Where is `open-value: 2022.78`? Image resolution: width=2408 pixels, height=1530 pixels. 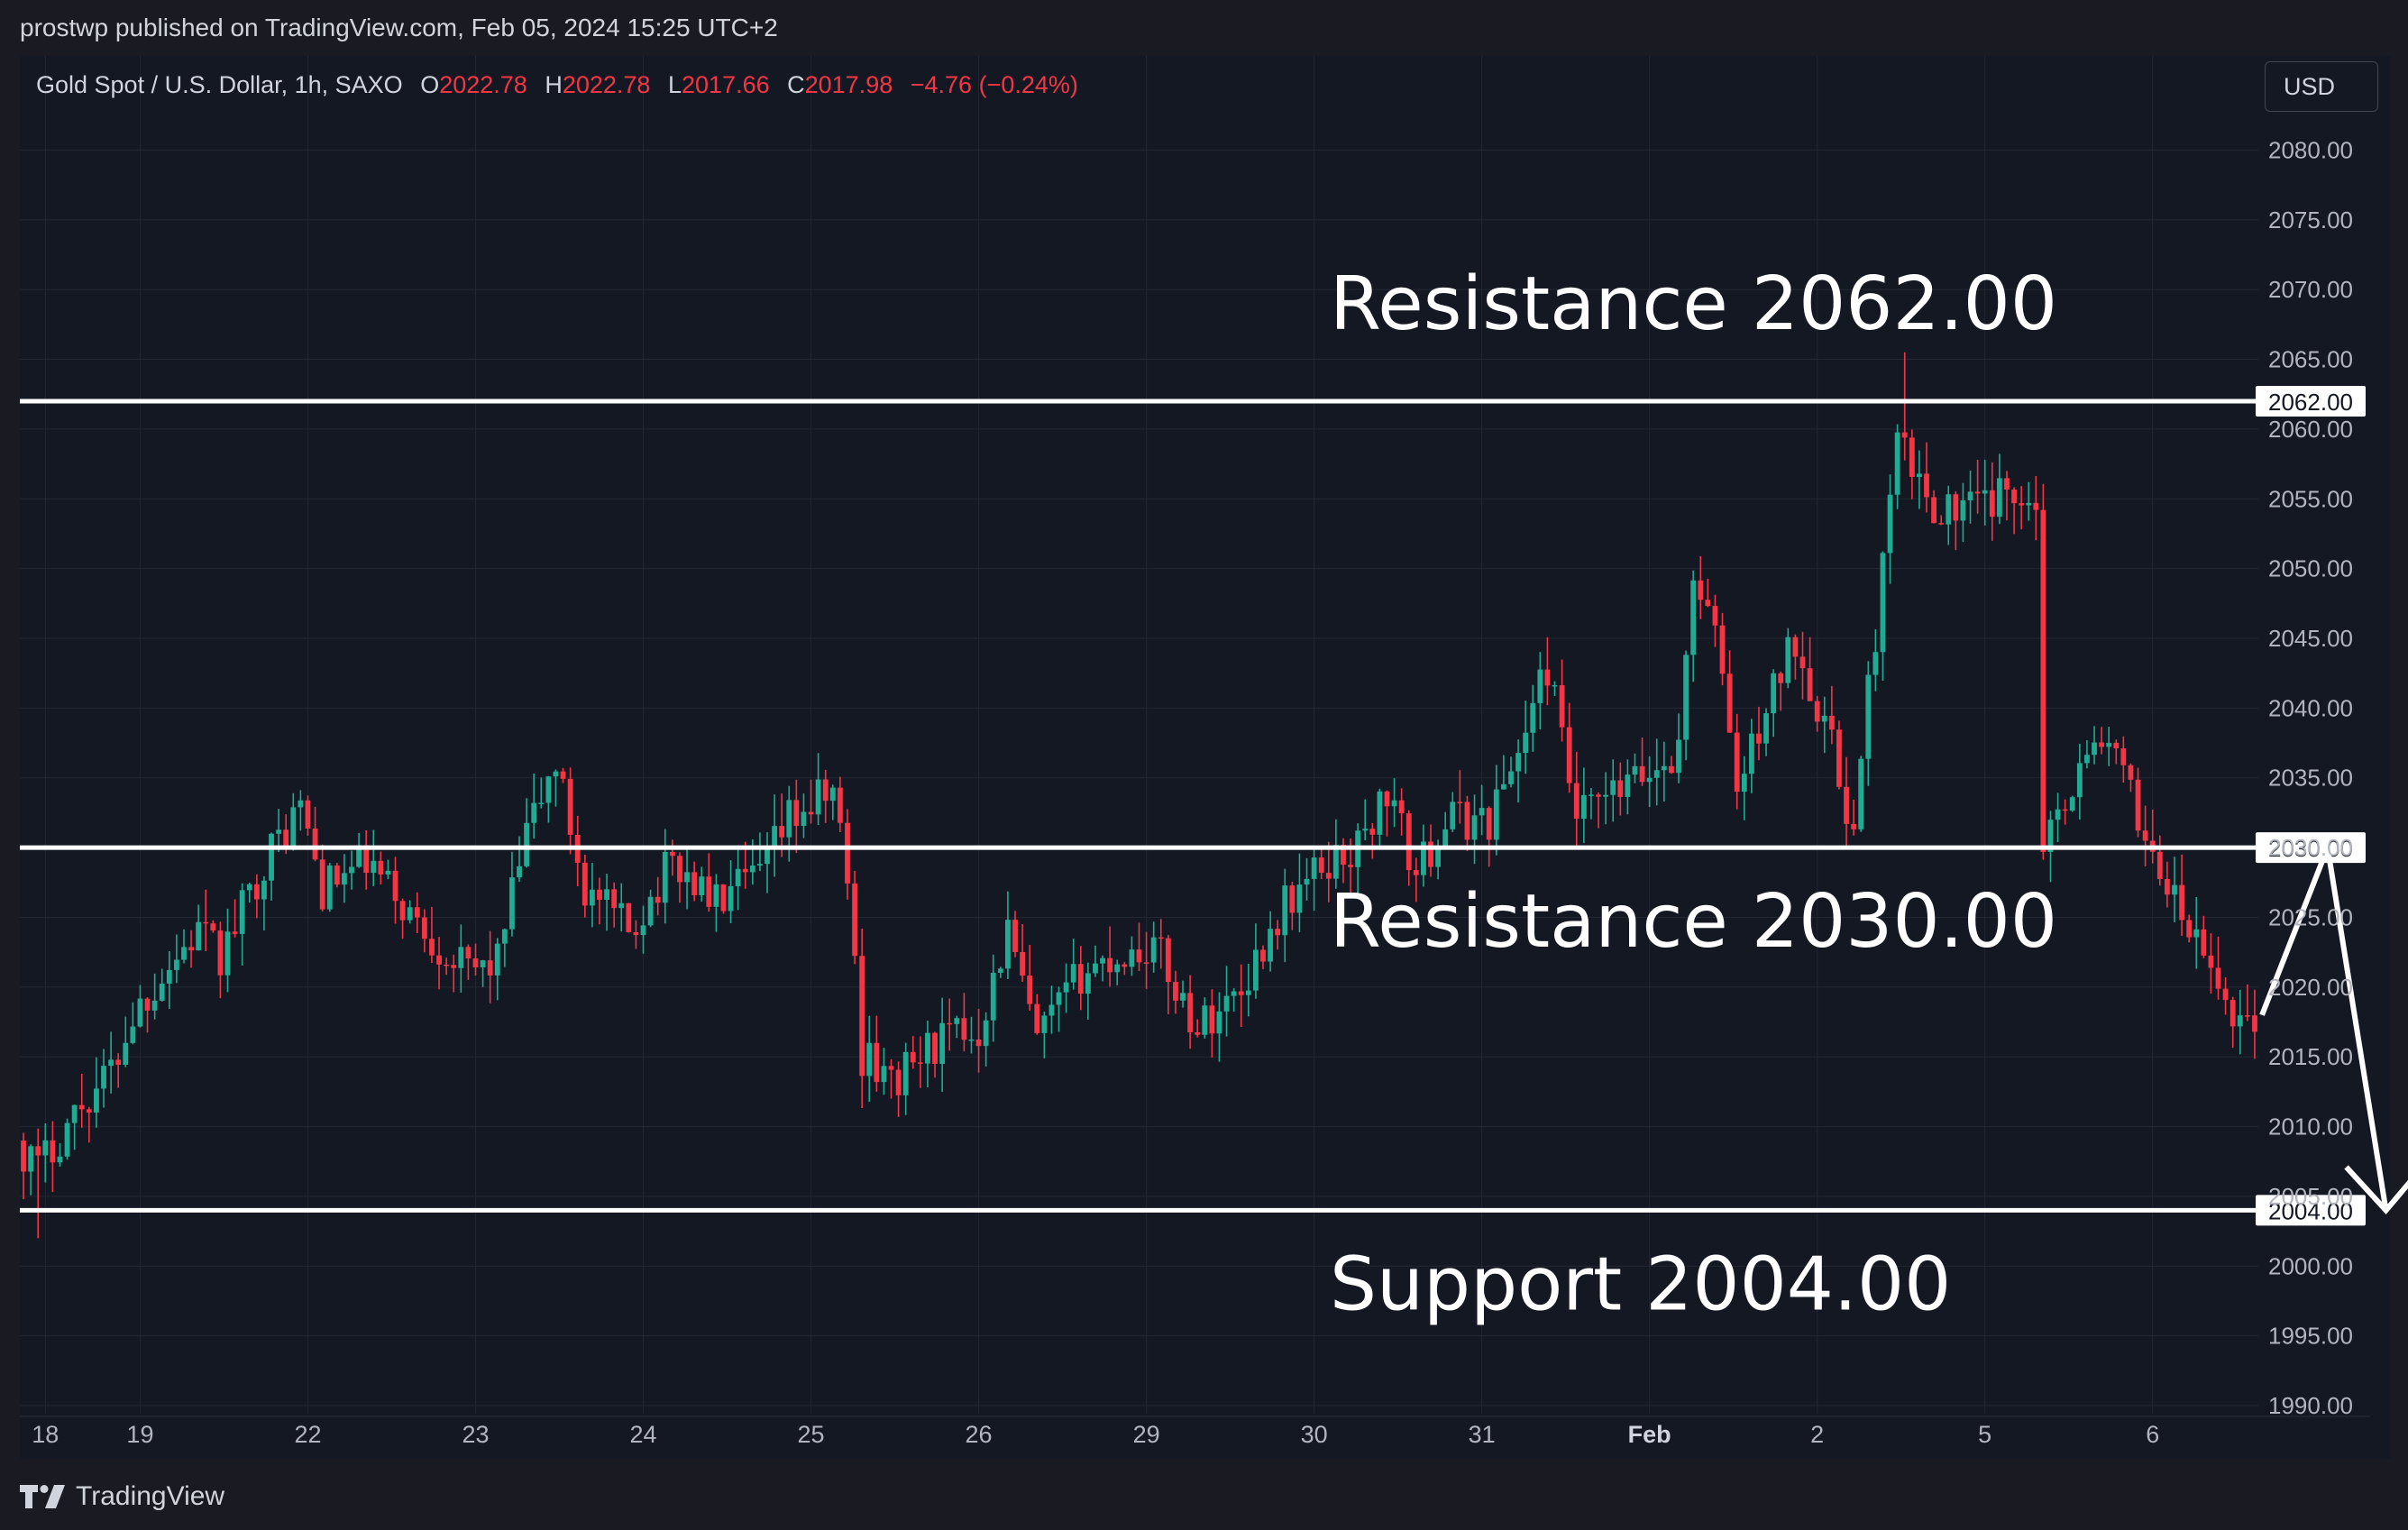
open-value: 2022.78 is located at coordinates (483, 85).